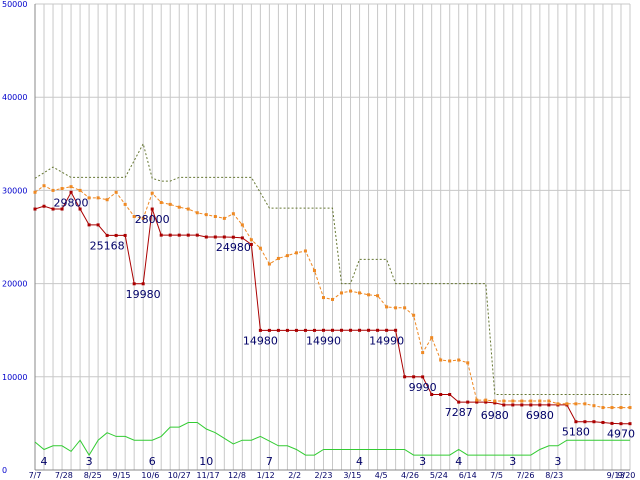 Image resolution: width=640 pixels, height=480 pixels. What do you see at coordinates (495, 415) in the screenshot?
I see `price-data-label: 6980` at bounding box center [495, 415].